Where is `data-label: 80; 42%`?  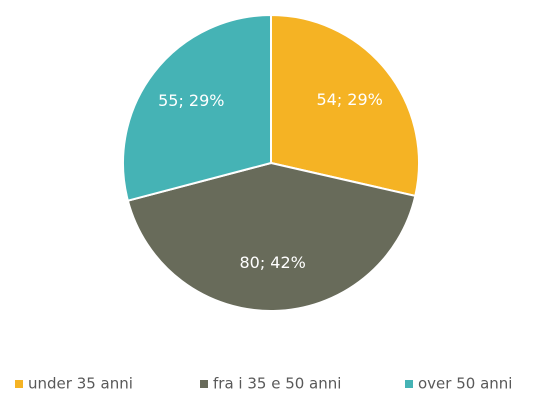
data-label: 80; 42% is located at coordinates (272, 262).